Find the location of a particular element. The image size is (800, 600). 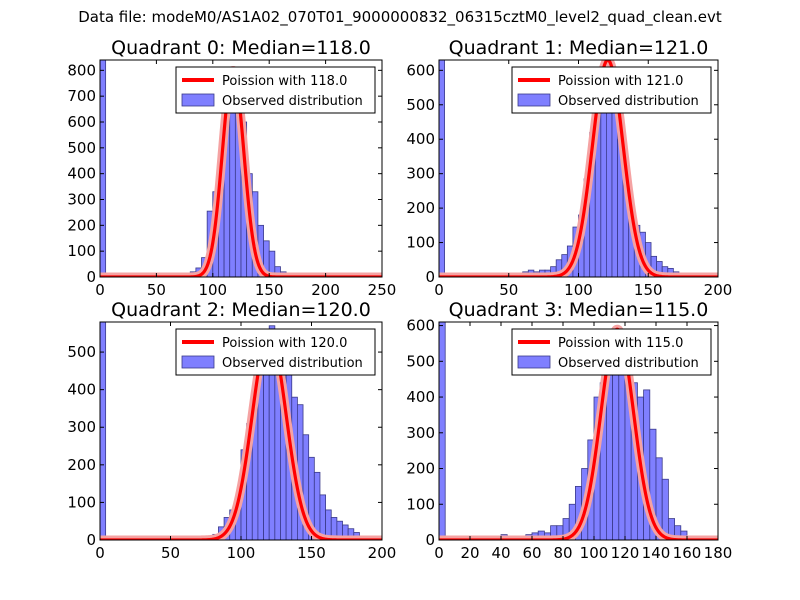

legend: Poission with 121.0 Observed distribution is located at coordinates (611, 90).